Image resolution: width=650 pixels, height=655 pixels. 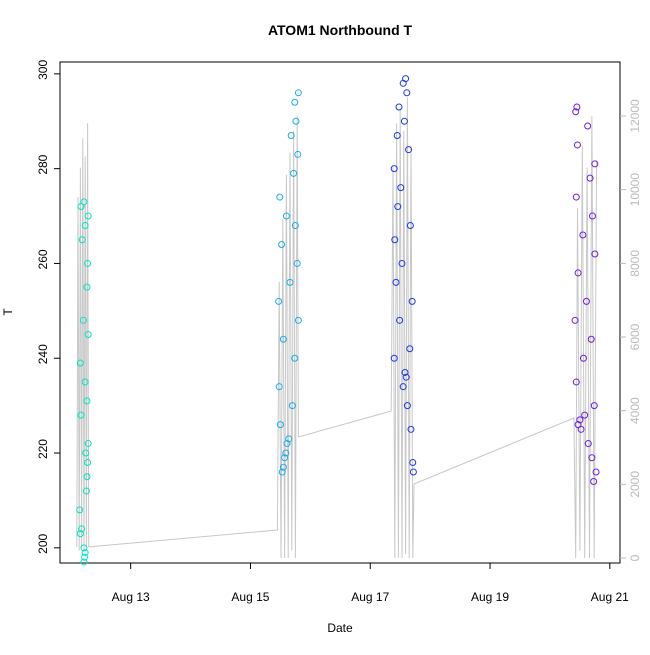 What do you see at coordinates (340, 30) in the screenshot?
I see `chart-title: ATOM1 Northbound T` at bounding box center [340, 30].